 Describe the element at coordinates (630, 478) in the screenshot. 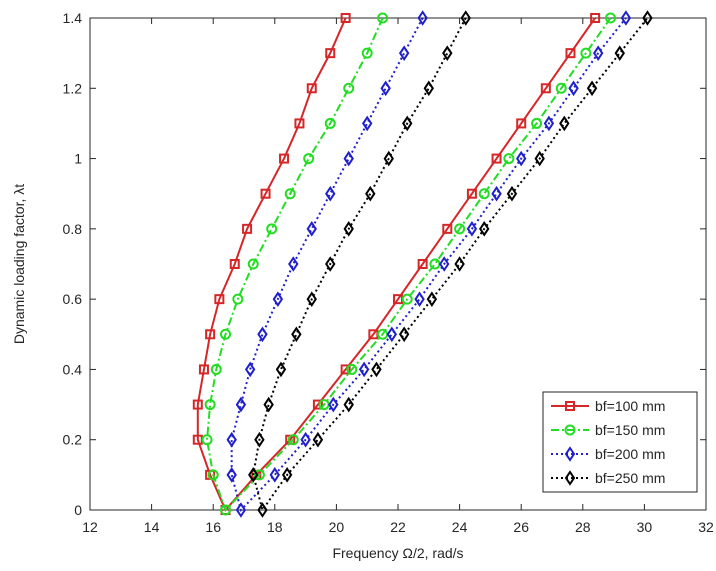

I see `legend-label: bf=250 mm` at that location.